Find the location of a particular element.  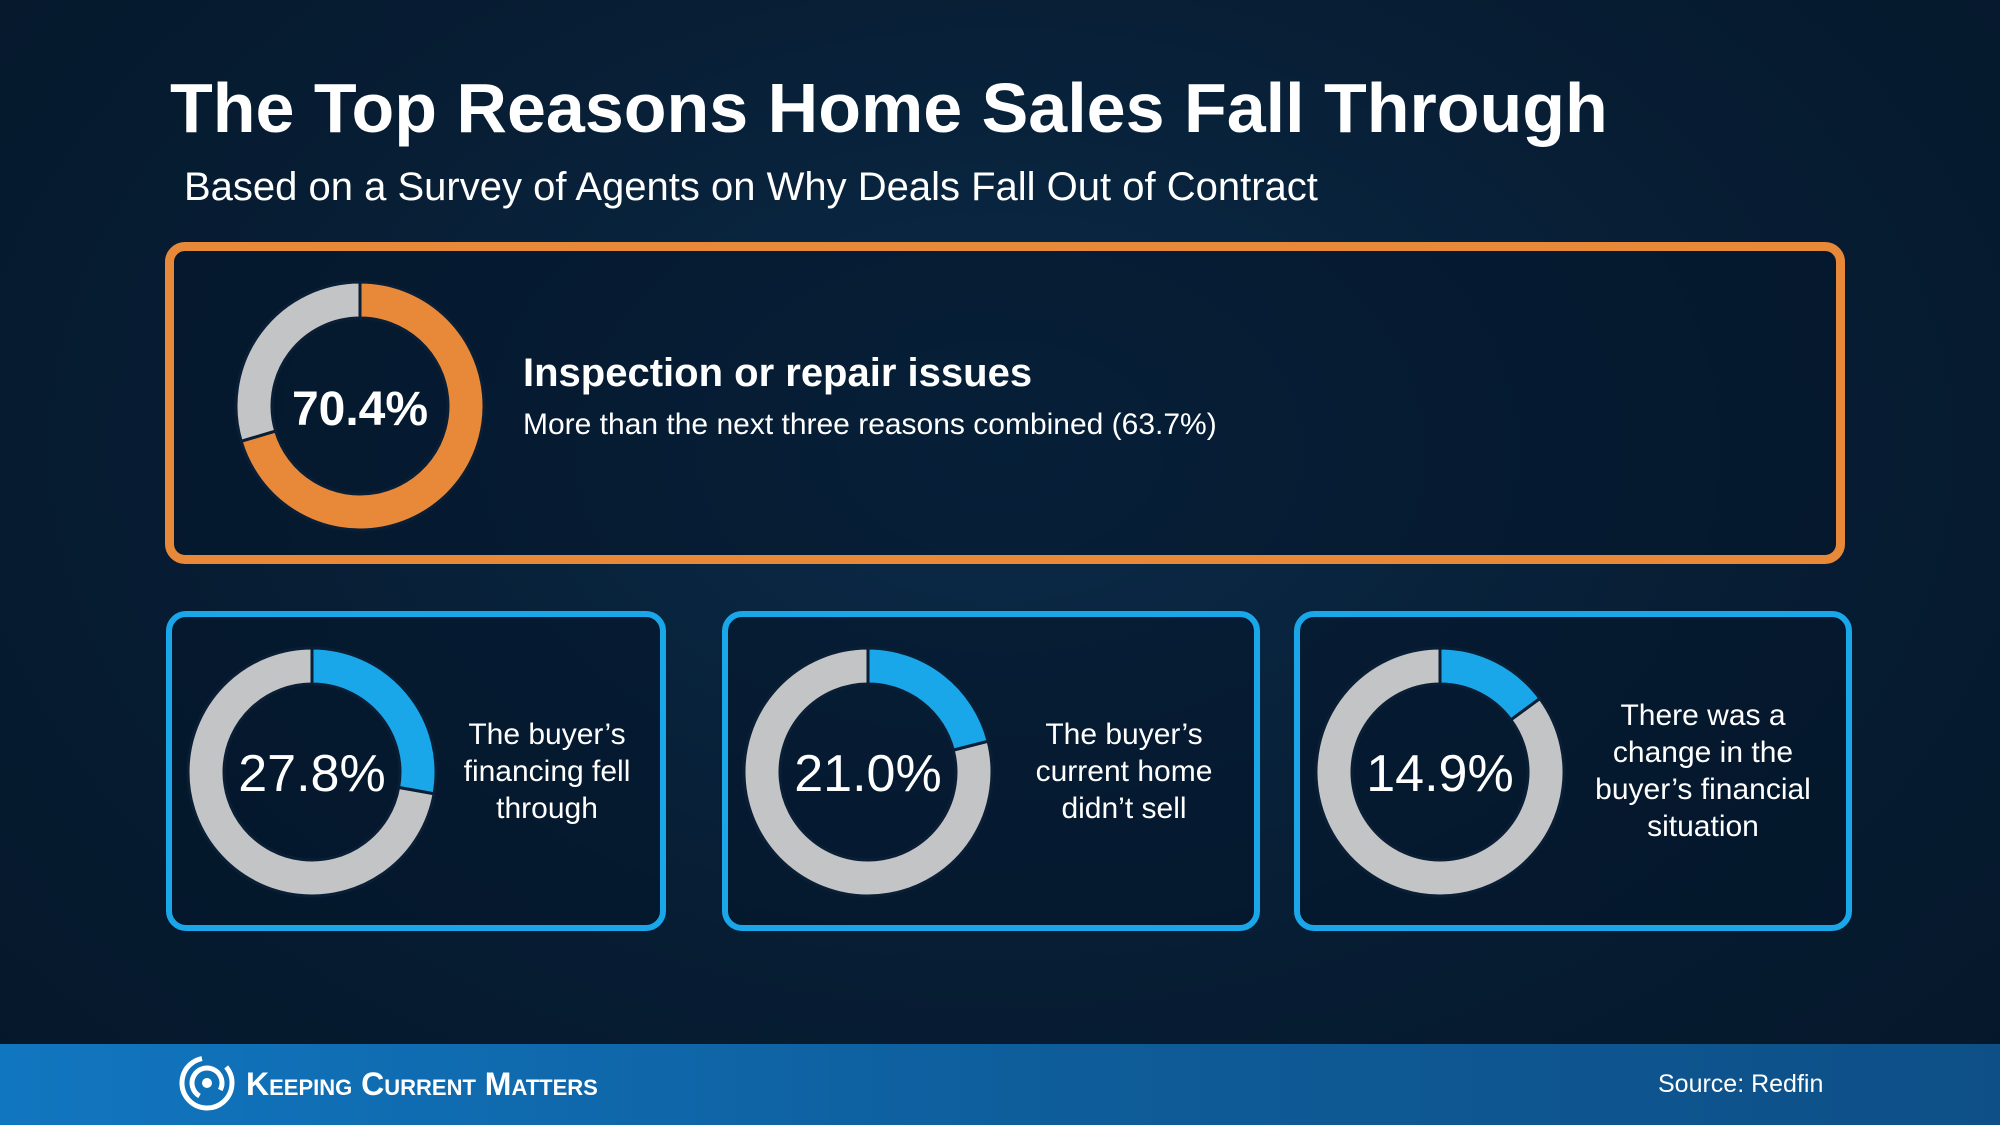

donut-chart-financial-change is located at coordinates (1440, 772).